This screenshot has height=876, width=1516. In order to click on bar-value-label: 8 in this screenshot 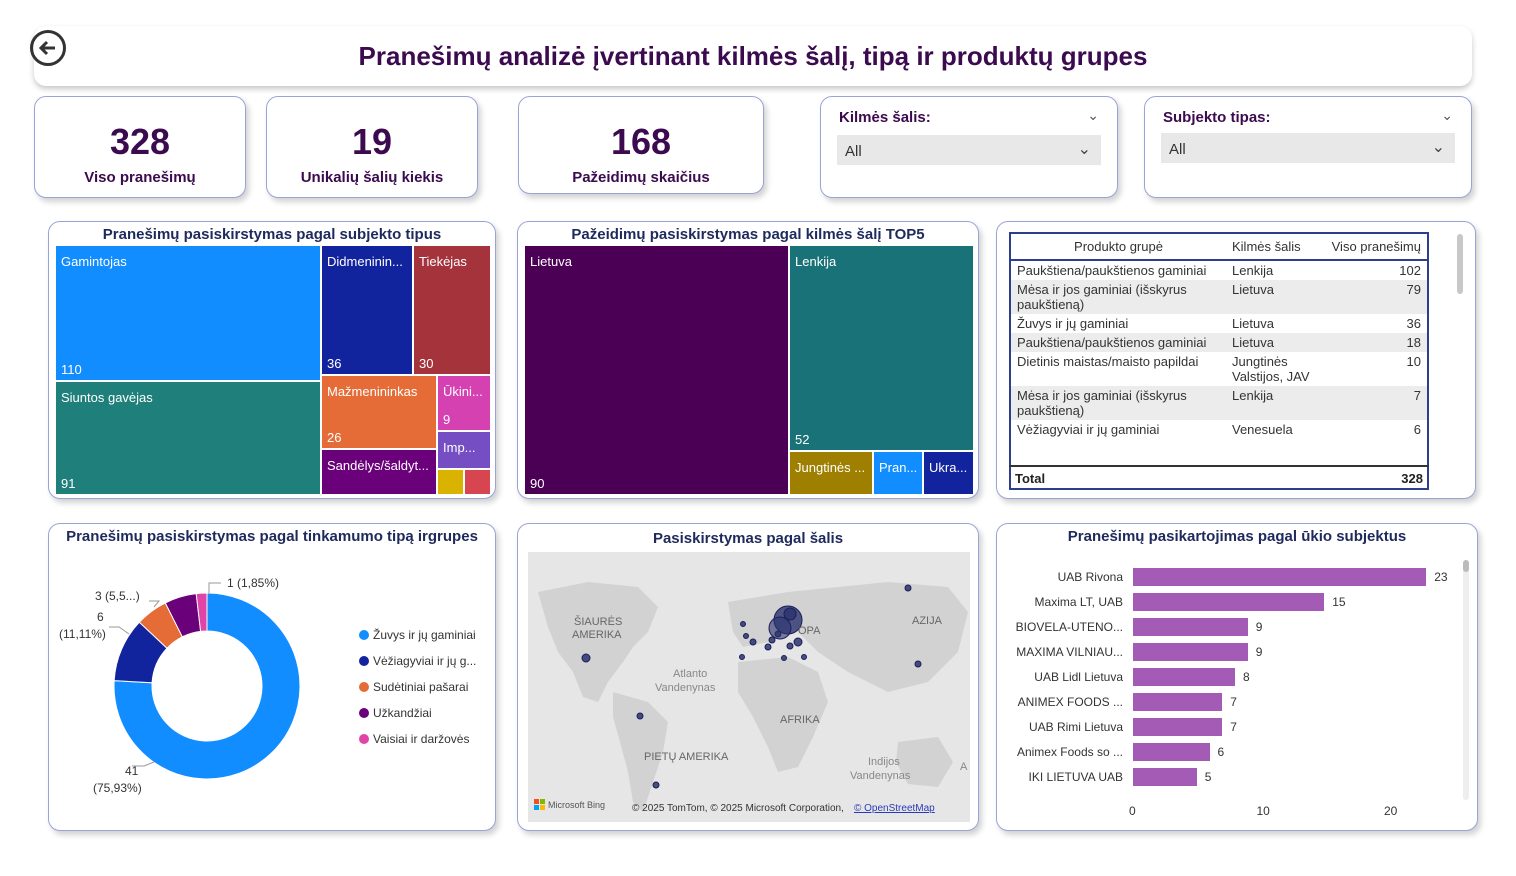, I will do `click(1246, 677)`.